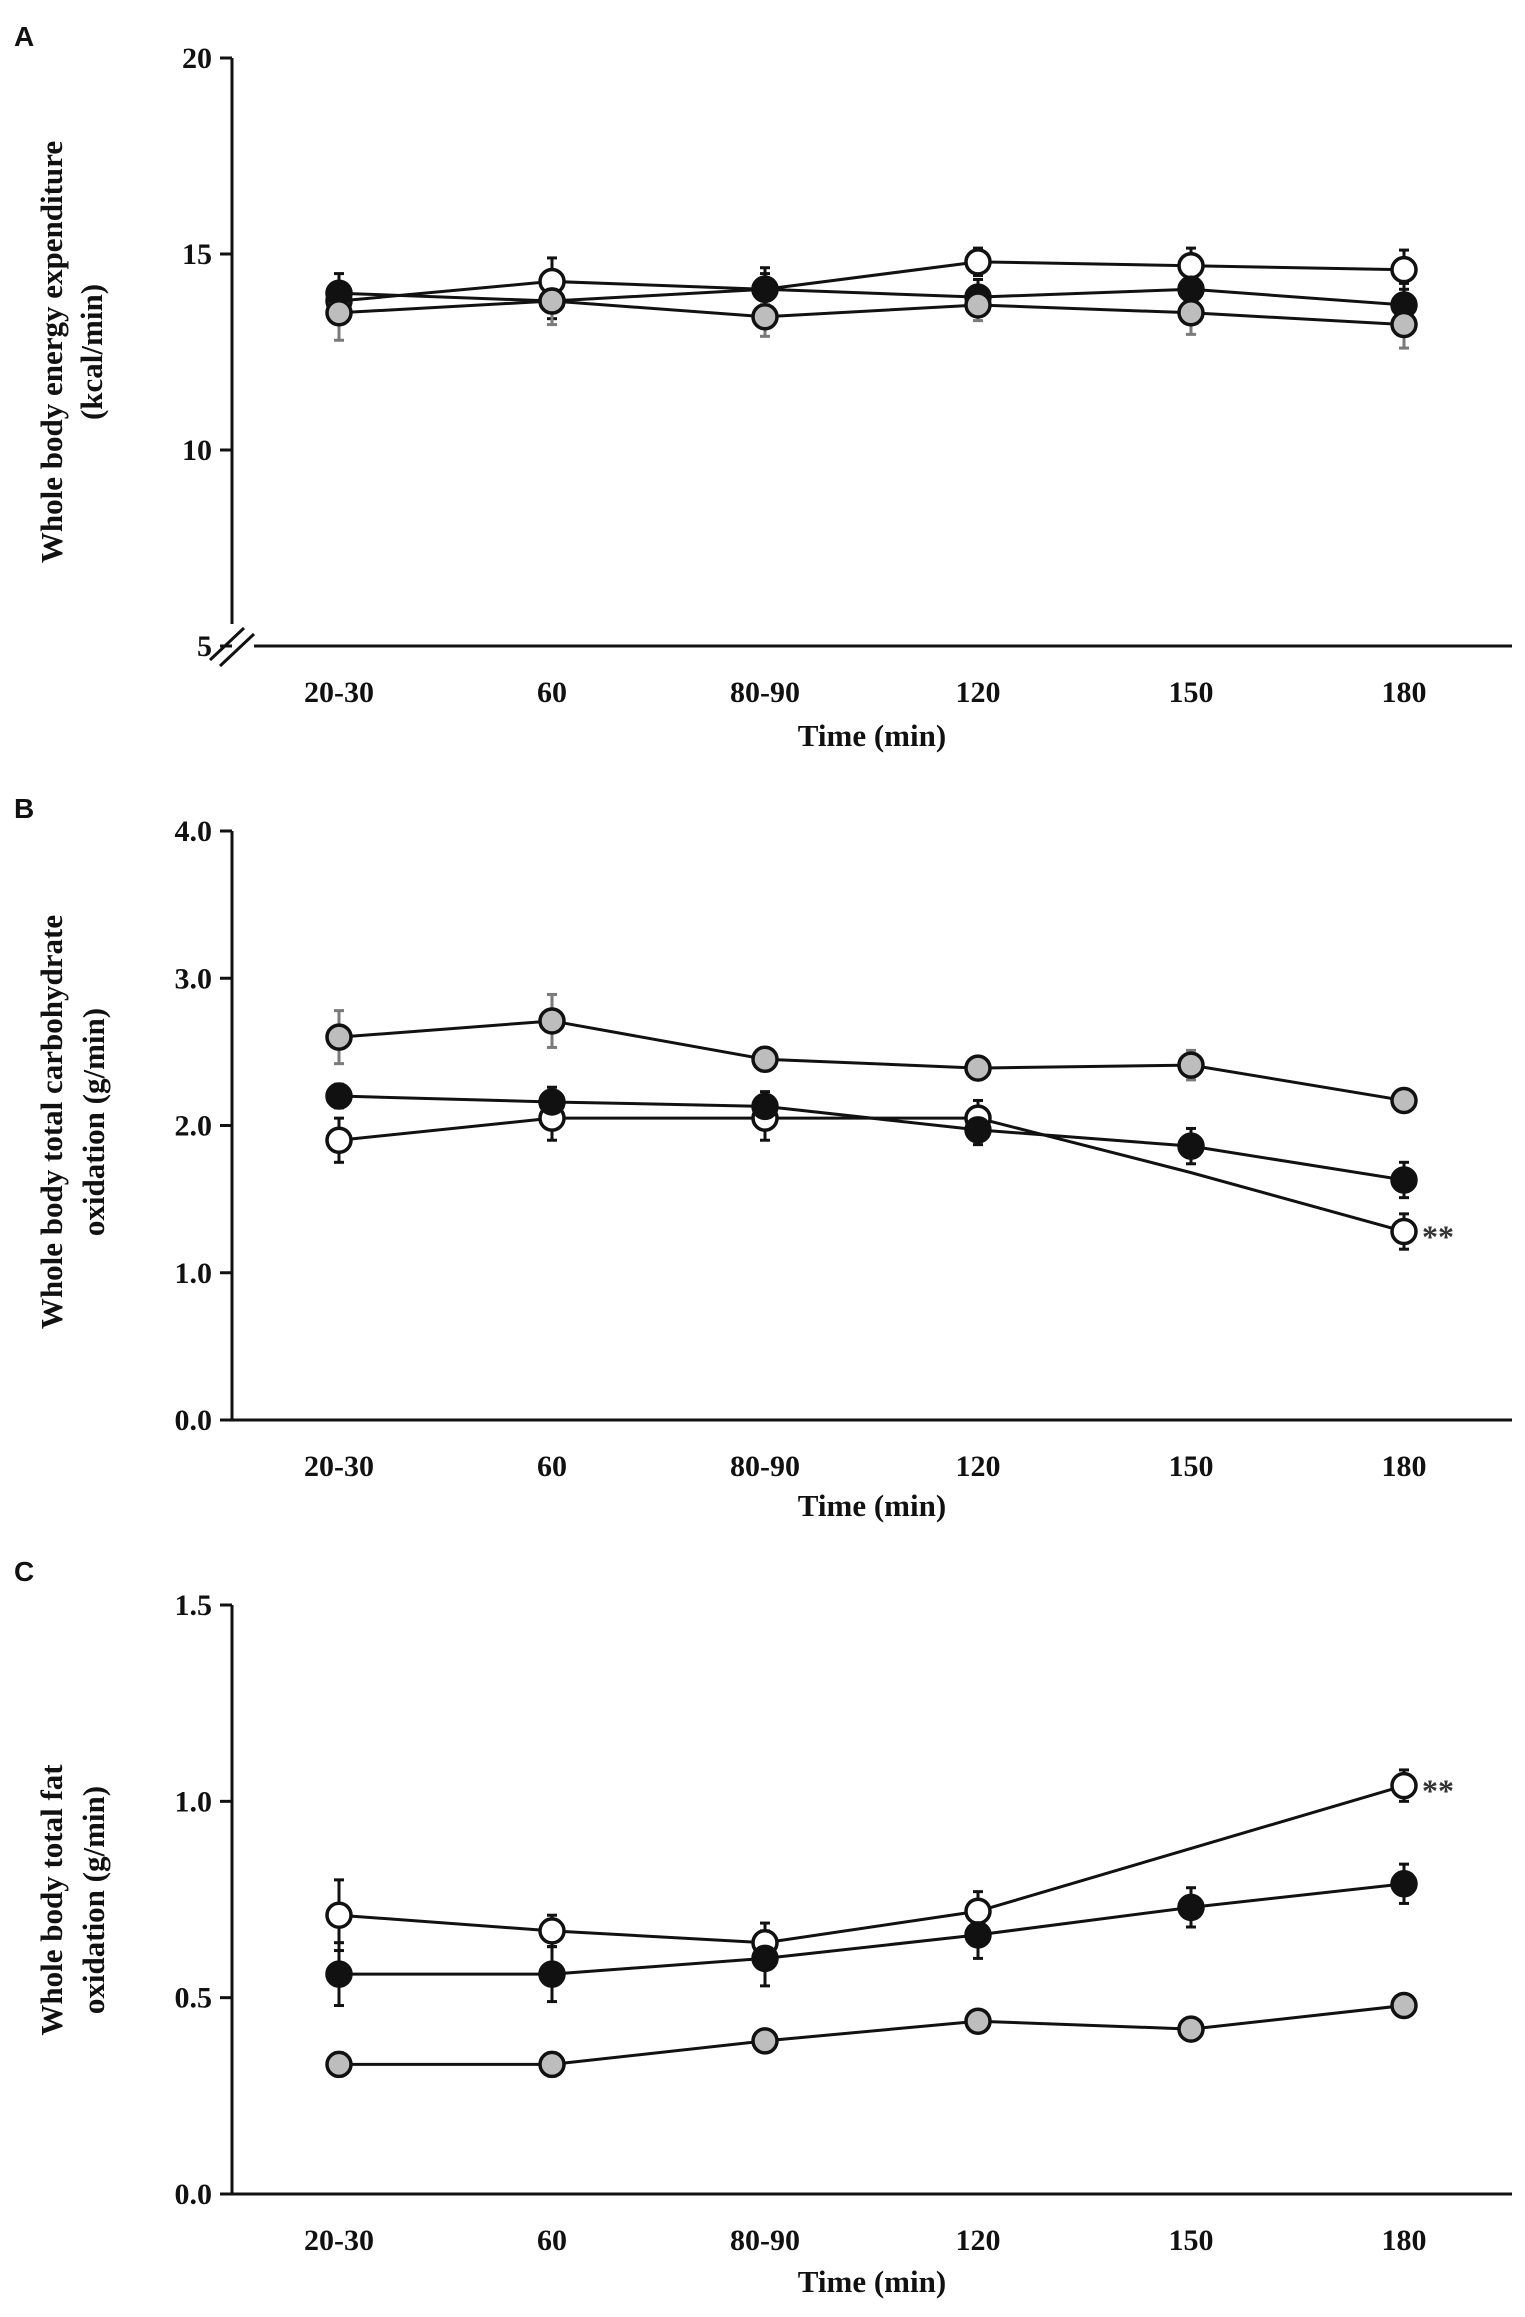 The height and width of the screenshot is (2317, 1525). What do you see at coordinates (51, 1900) in the screenshot?
I see `y-axis-title-line: Whole body total fat` at bounding box center [51, 1900].